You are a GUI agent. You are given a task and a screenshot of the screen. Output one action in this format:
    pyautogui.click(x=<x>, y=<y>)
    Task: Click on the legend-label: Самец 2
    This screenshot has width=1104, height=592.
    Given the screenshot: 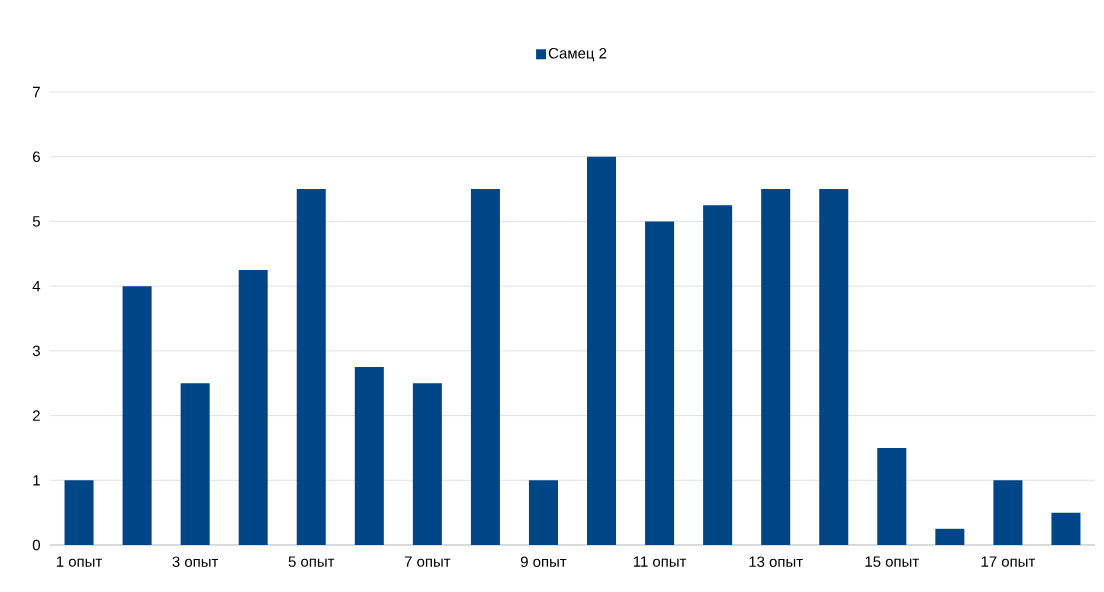 What is the action you would take?
    pyautogui.click(x=577, y=54)
    